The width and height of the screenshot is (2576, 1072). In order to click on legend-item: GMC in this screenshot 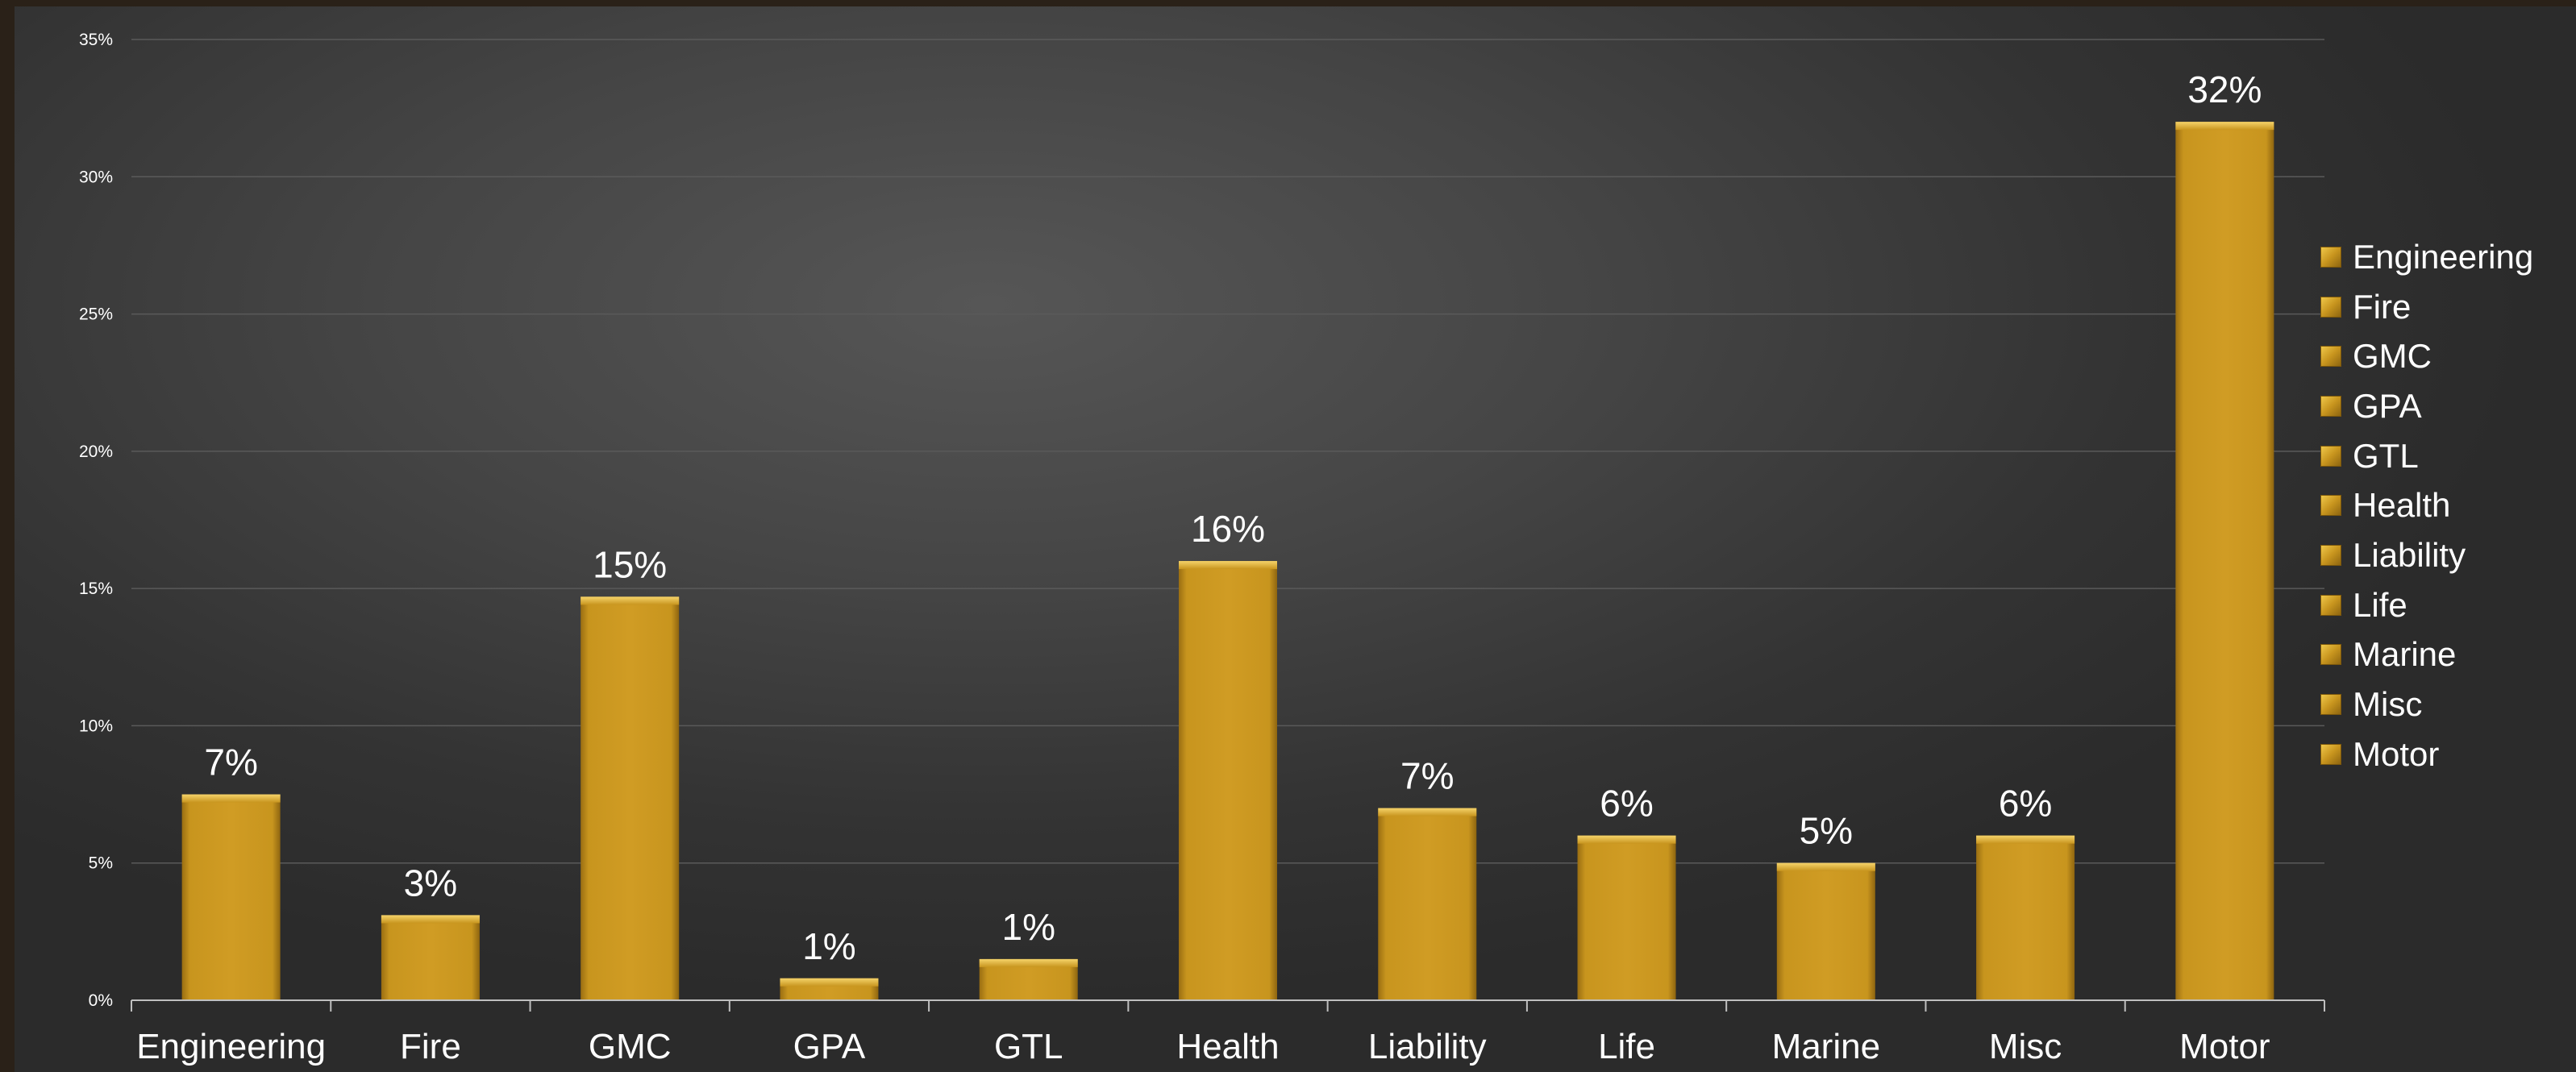, I will do `click(2427, 356)`.